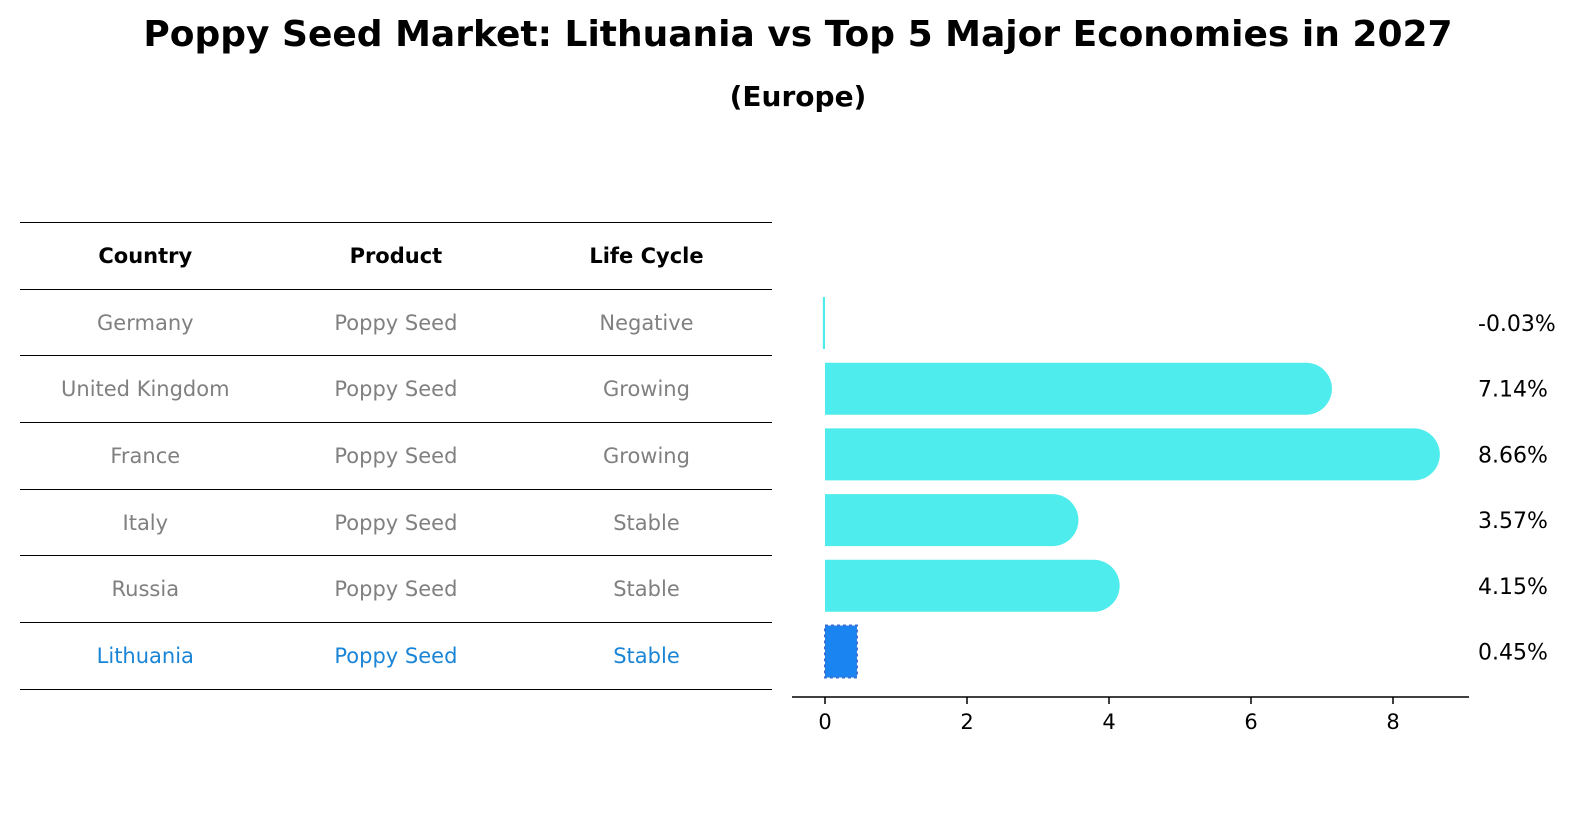 Image resolution: width=1596 pixels, height=823 pixels. What do you see at coordinates (952, 520) in the screenshot?
I see `bar-italy` at bounding box center [952, 520].